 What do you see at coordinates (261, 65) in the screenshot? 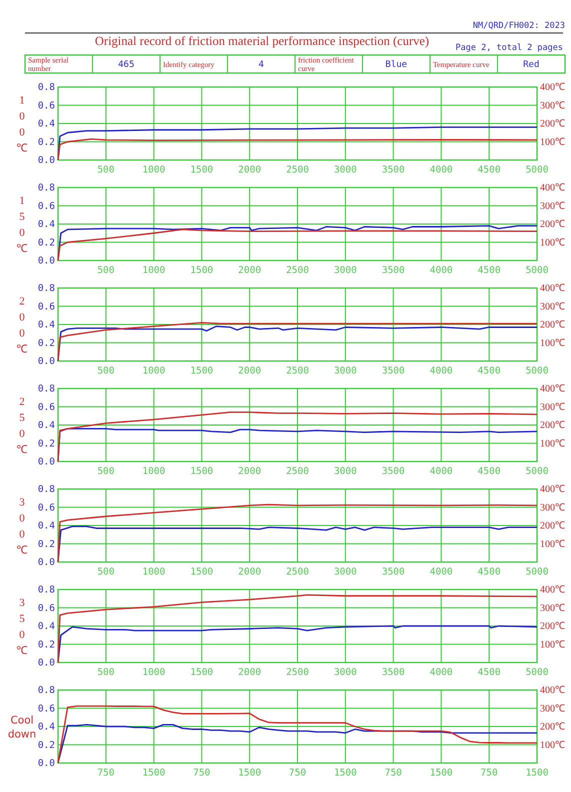
I see `text: 4` at bounding box center [261, 65].